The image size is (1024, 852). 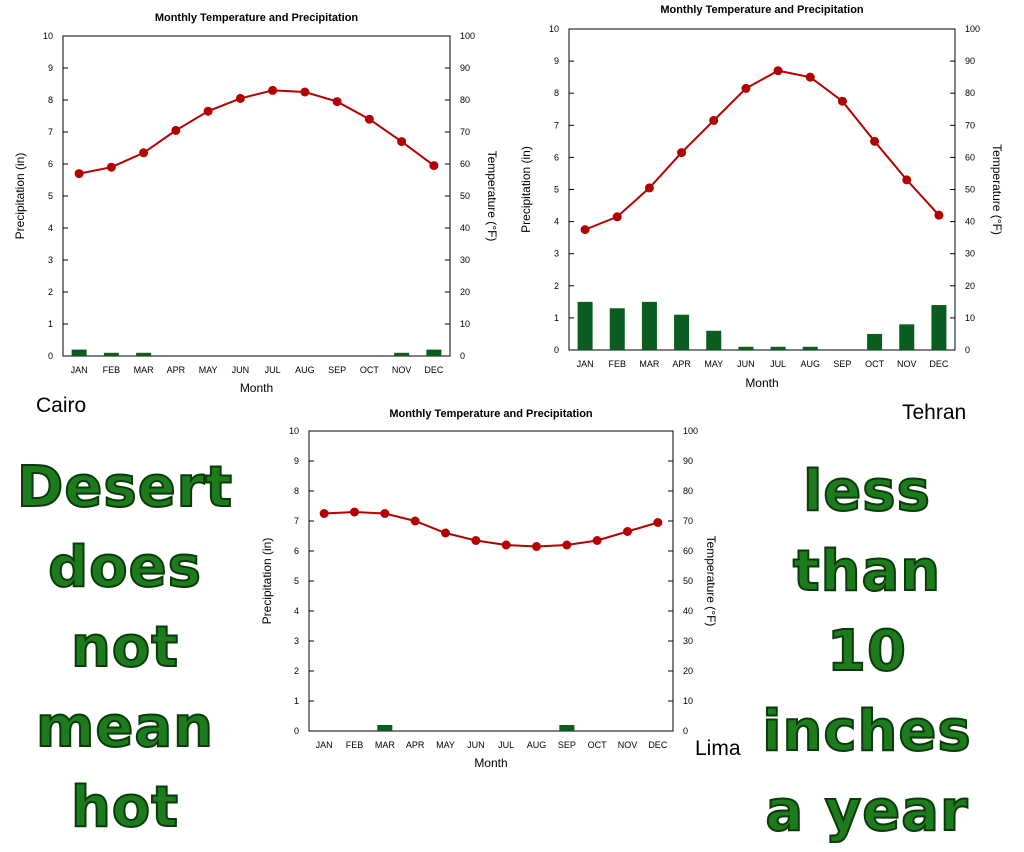 What do you see at coordinates (866, 811) in the screenshot?
I see `slogan-right-line: a year` at bounding box center [866, 811].